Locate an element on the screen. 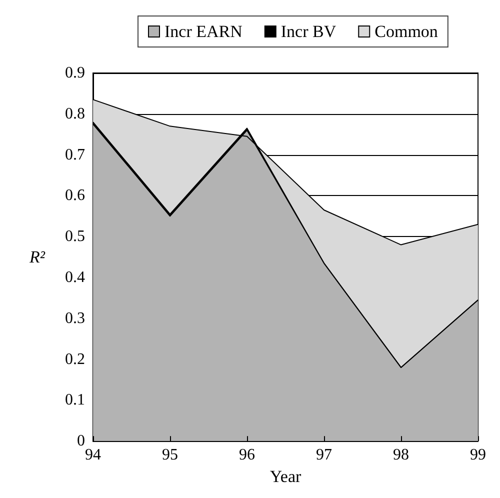 The width and height of the screenshot is (500, 498). legend-label: Common is located at coordinates (406, 31).